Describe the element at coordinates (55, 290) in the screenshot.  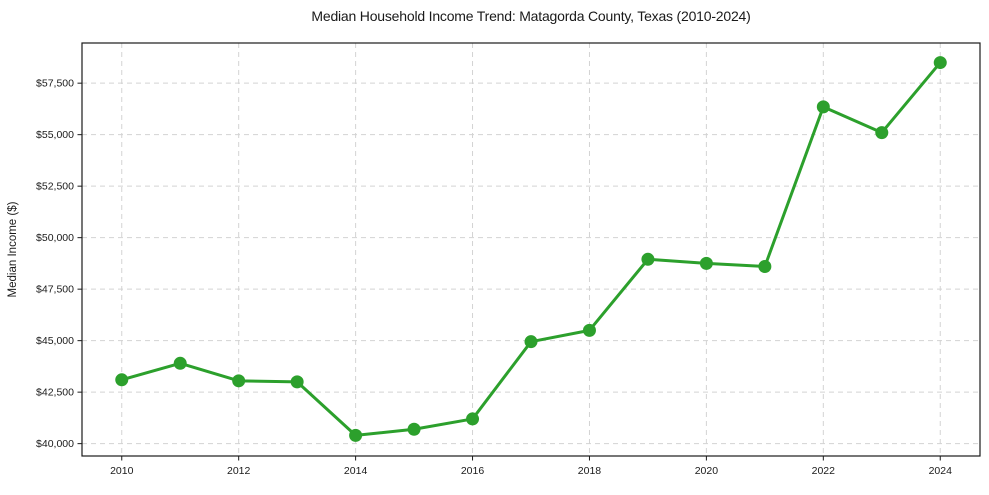
I see `y-tick-label: $47,500` at that location.